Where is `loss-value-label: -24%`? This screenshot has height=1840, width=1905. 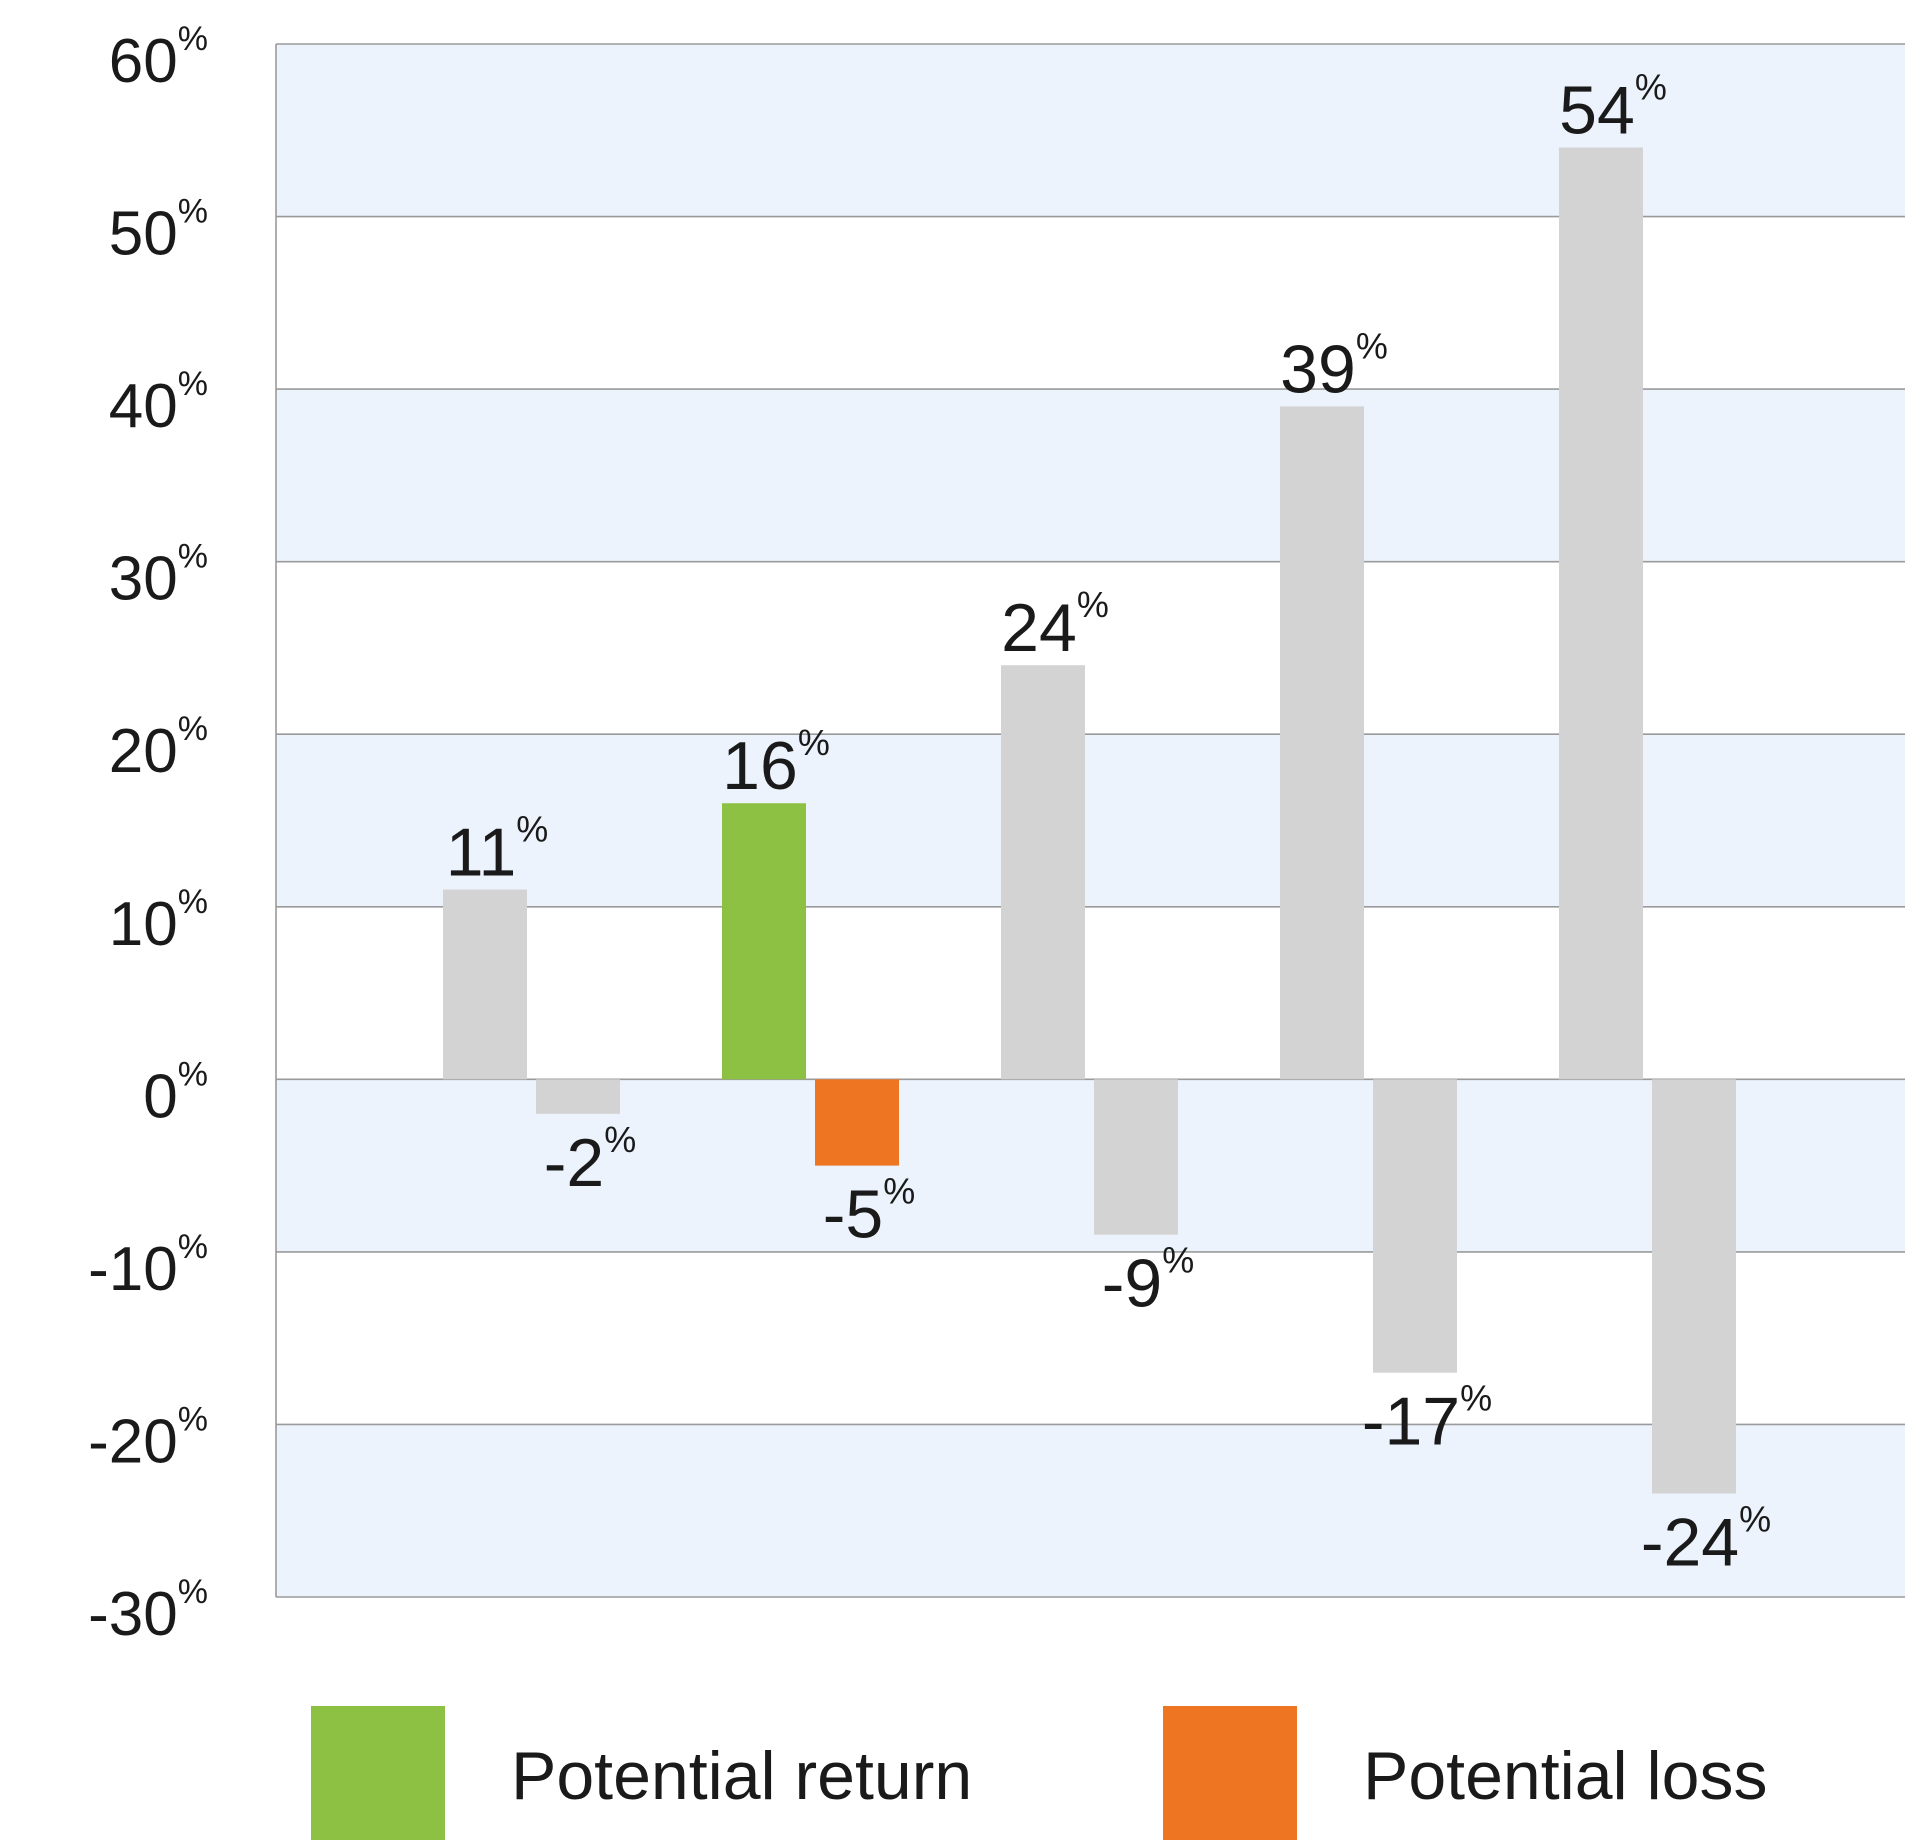
loss-value-label: -24% is located at coordinates (1706, 1539).